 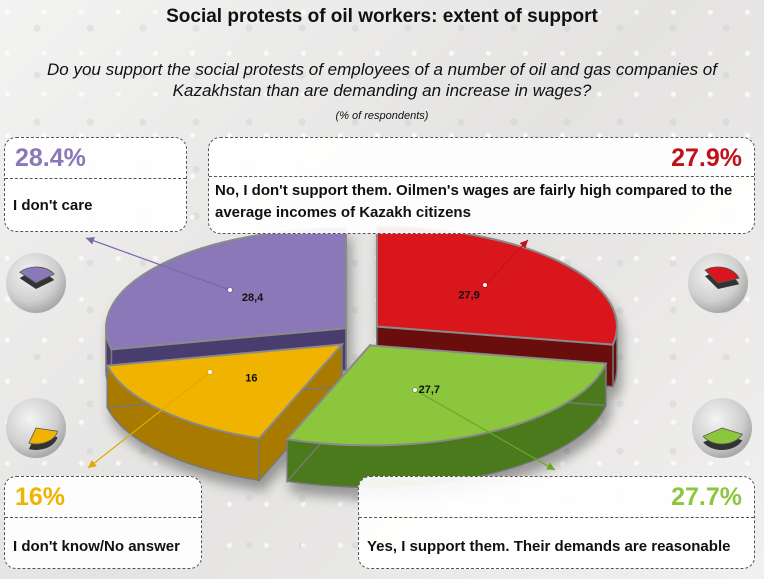 I want to click on legend-pct-dont-know: 16%, so click(x=40, y=497).